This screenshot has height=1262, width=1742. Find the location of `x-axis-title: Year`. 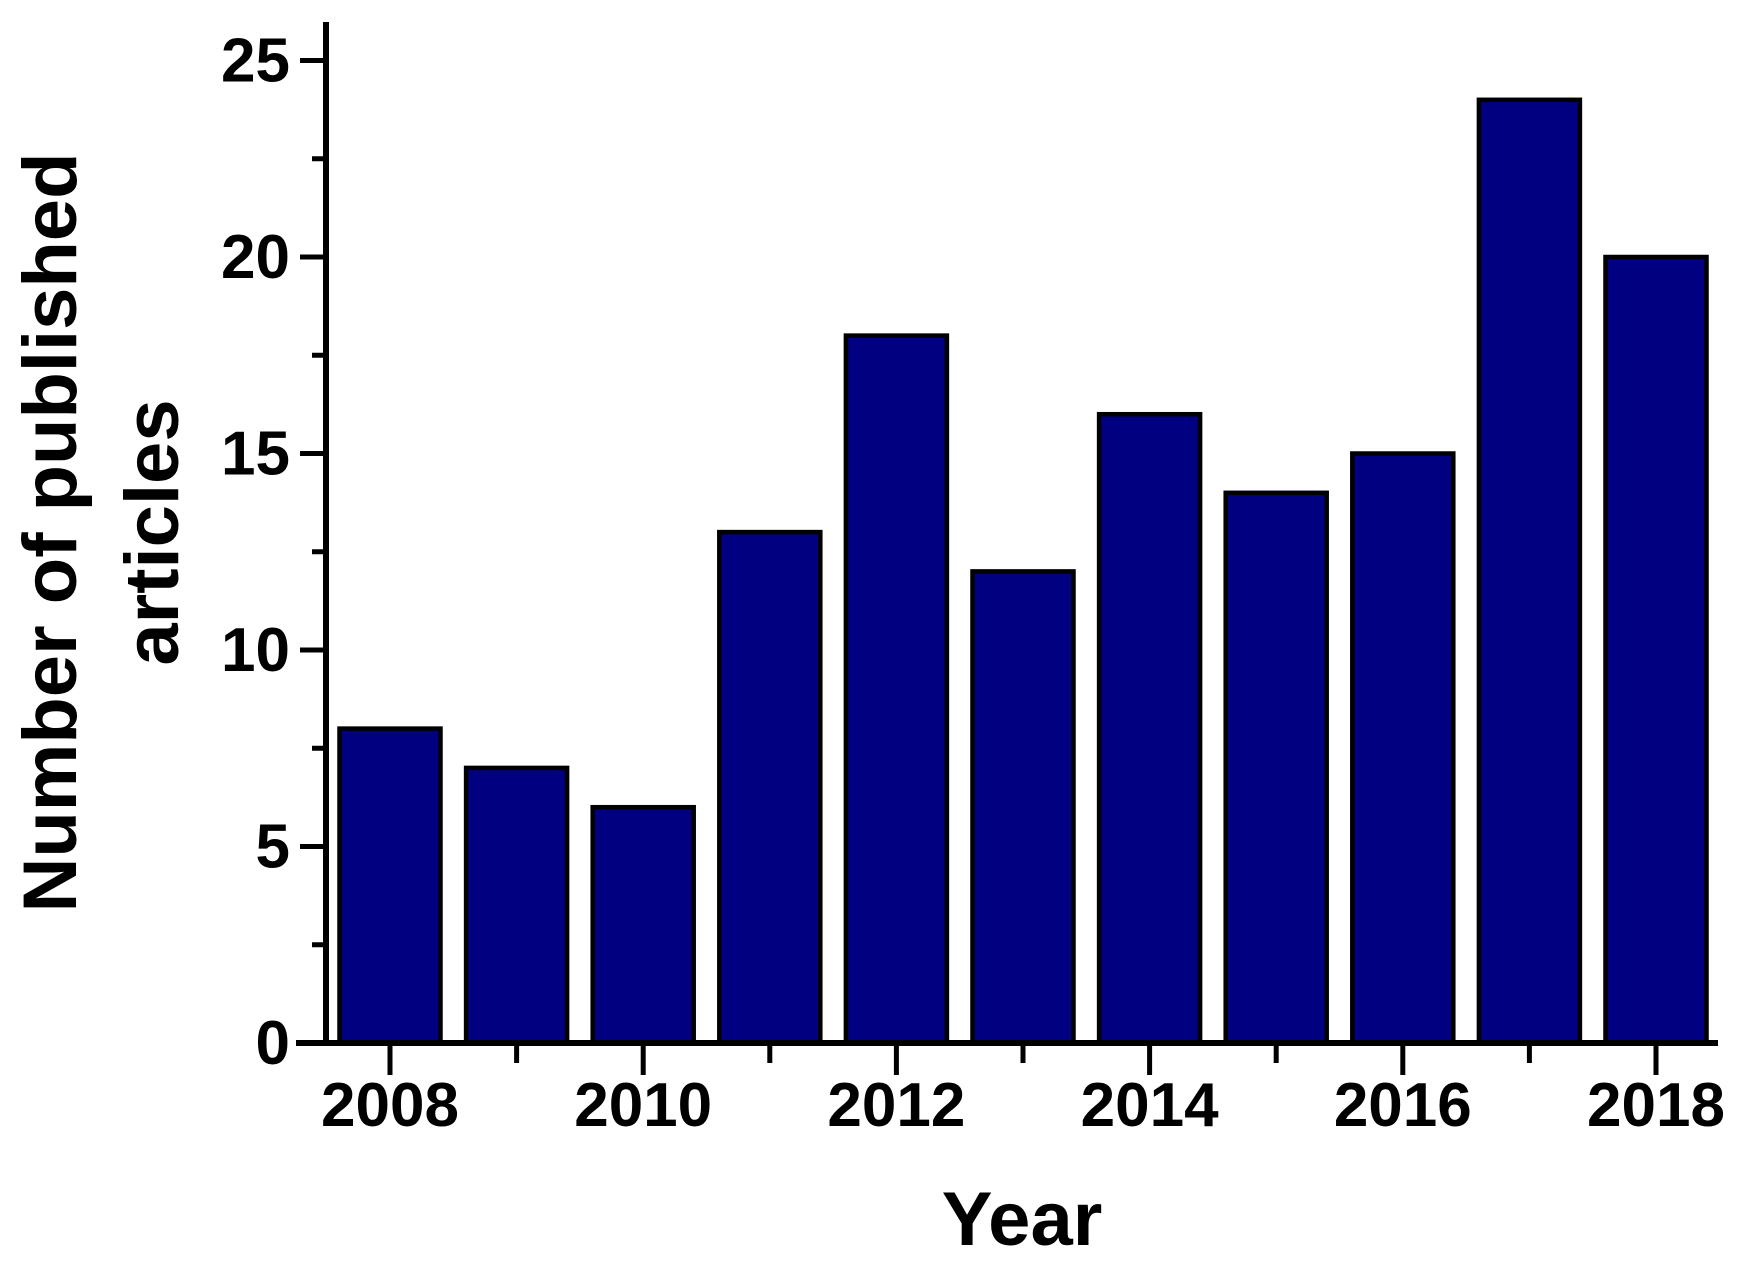

x-axis-title: Year is located at coordinates (1022, 1219).